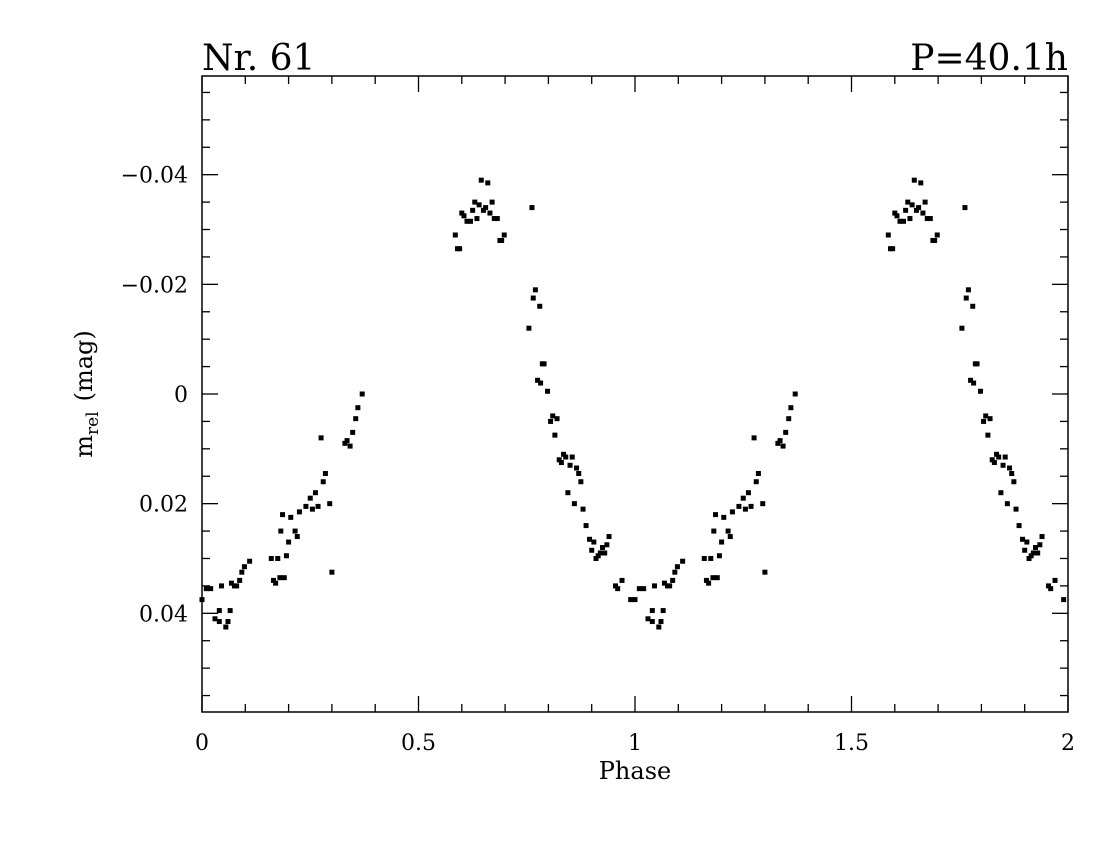 Image resolution: width=1100 pixels, height=850 pixels. Describe the element at coordinates (86, 394) in the screenshot. I see `y-axis-label: mrel (mag)` at that location.